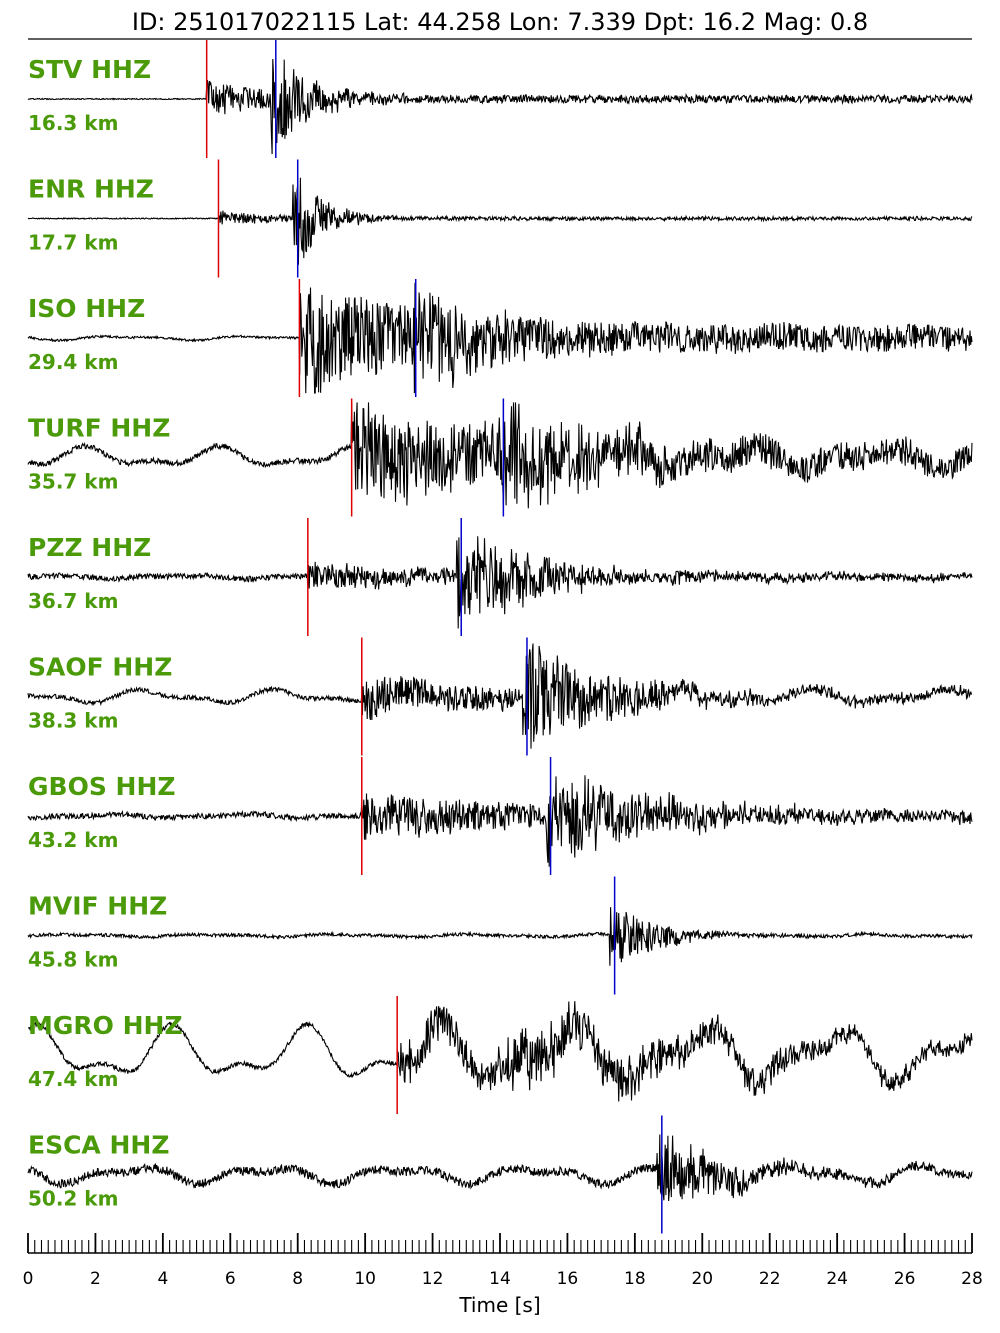 This screenshot has width=1000, height=1333. Describe the element at coordinates (89, 69) in the screenshot. I see `station-label: STV HHZ` at that location.